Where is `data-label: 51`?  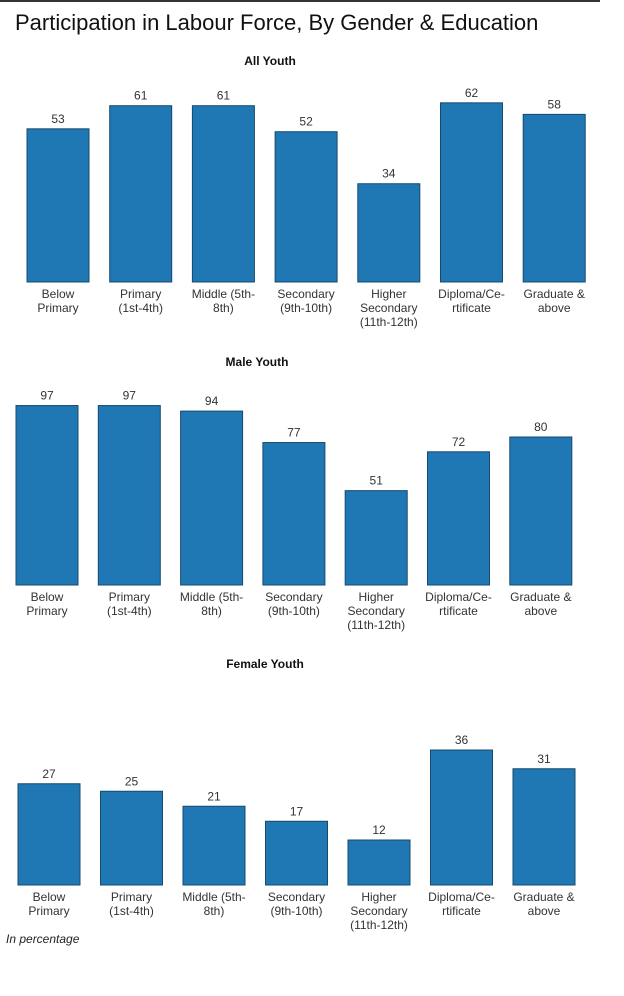
data-label: 51 is located at coordinates (377, 481).